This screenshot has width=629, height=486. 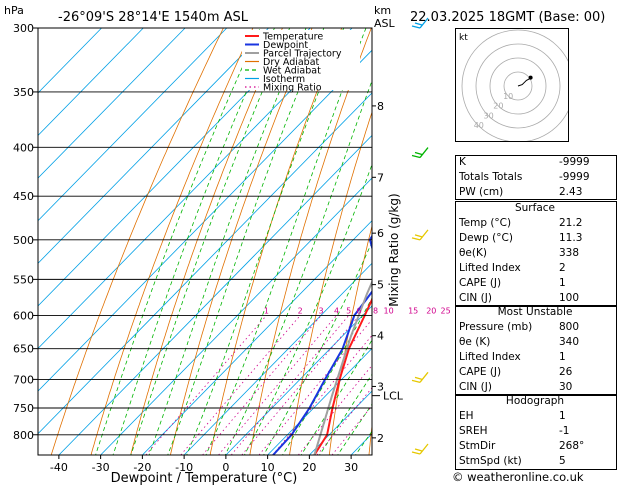 What do you see at coordinates (562, 461) in the screenshot?
I see `row-value: 5` at bounding box center [562, 461].